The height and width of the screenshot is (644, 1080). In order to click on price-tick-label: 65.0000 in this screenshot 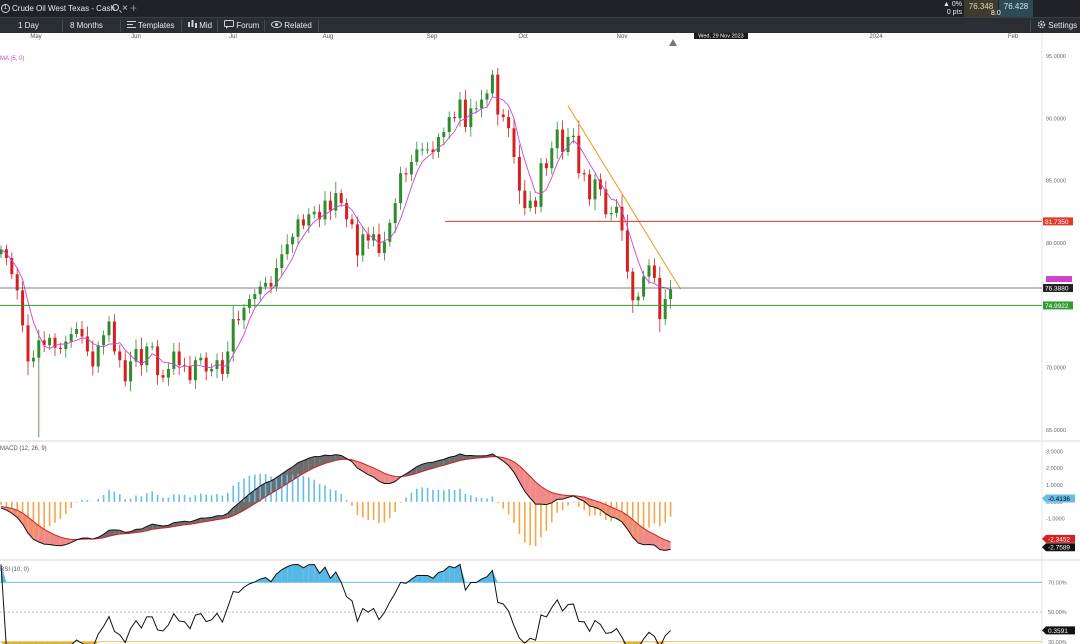, I will do `click(1056, 431)`.